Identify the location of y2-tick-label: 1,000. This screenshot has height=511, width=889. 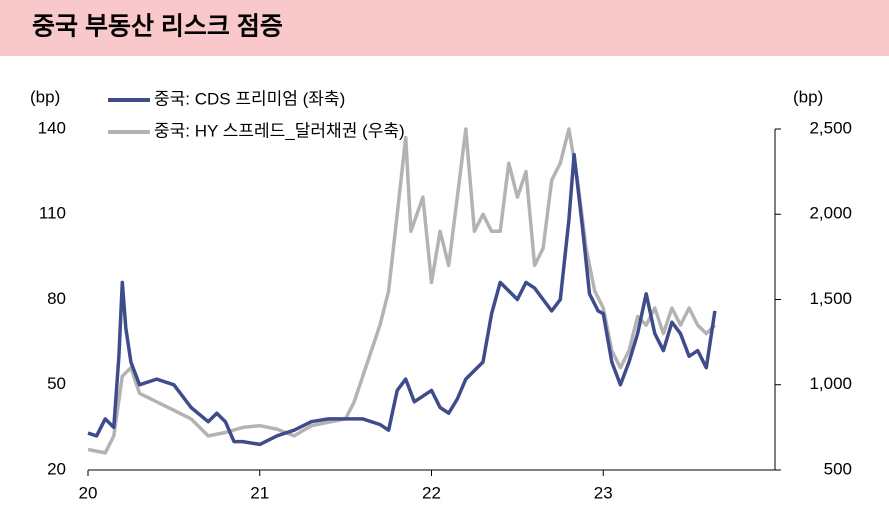
(830, 383).